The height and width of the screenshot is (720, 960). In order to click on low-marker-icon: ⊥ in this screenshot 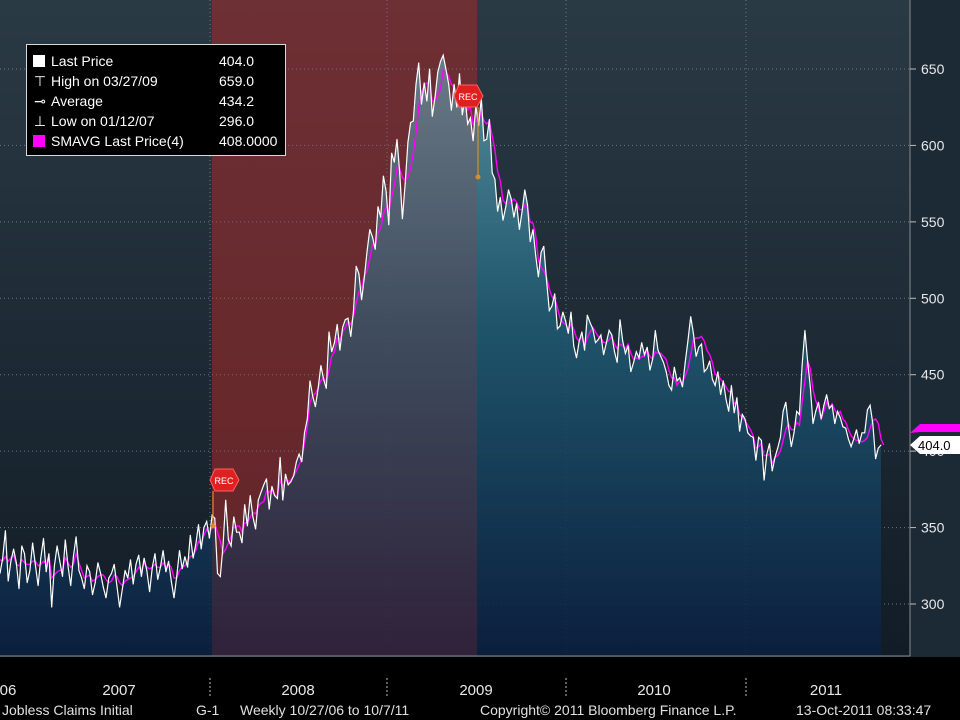, I will do `click(40, 121)`.